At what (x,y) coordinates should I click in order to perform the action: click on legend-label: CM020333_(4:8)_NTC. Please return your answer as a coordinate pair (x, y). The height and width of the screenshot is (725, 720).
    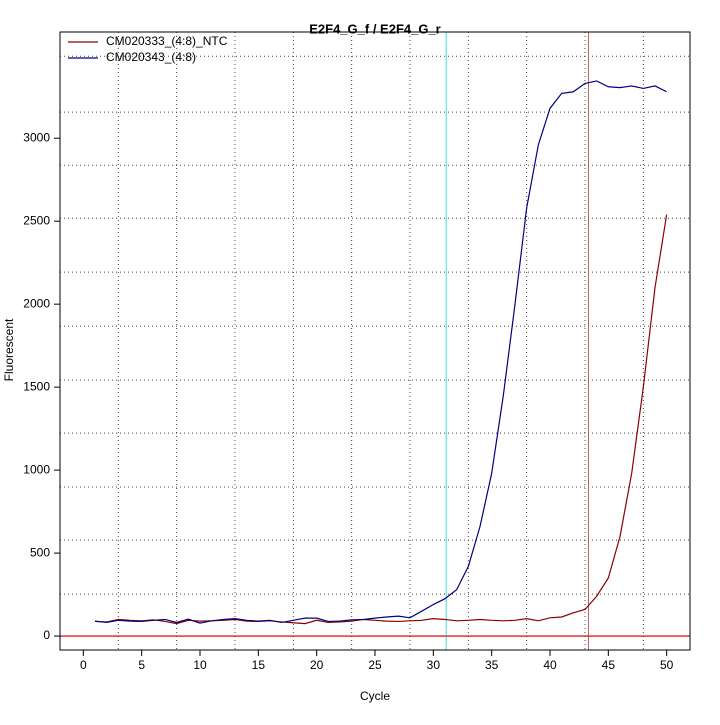
    Looking at the image, I should click on (167, 41).